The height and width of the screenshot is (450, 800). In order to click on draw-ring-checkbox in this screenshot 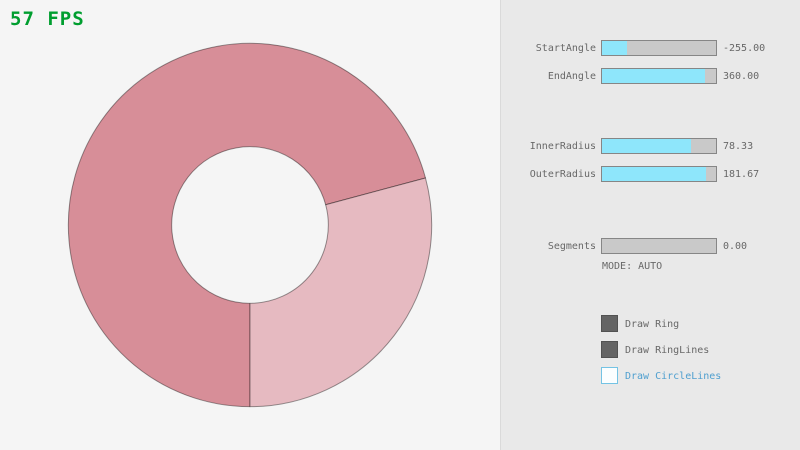, I will do `click(609, 323)`.